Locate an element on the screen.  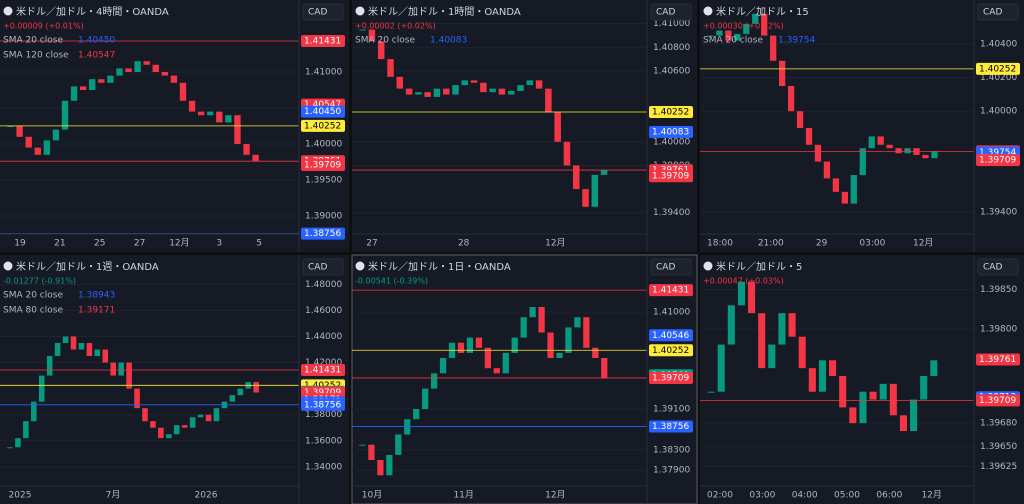
price-tag-label: 1.39754 is located at coordinates (997, 153).